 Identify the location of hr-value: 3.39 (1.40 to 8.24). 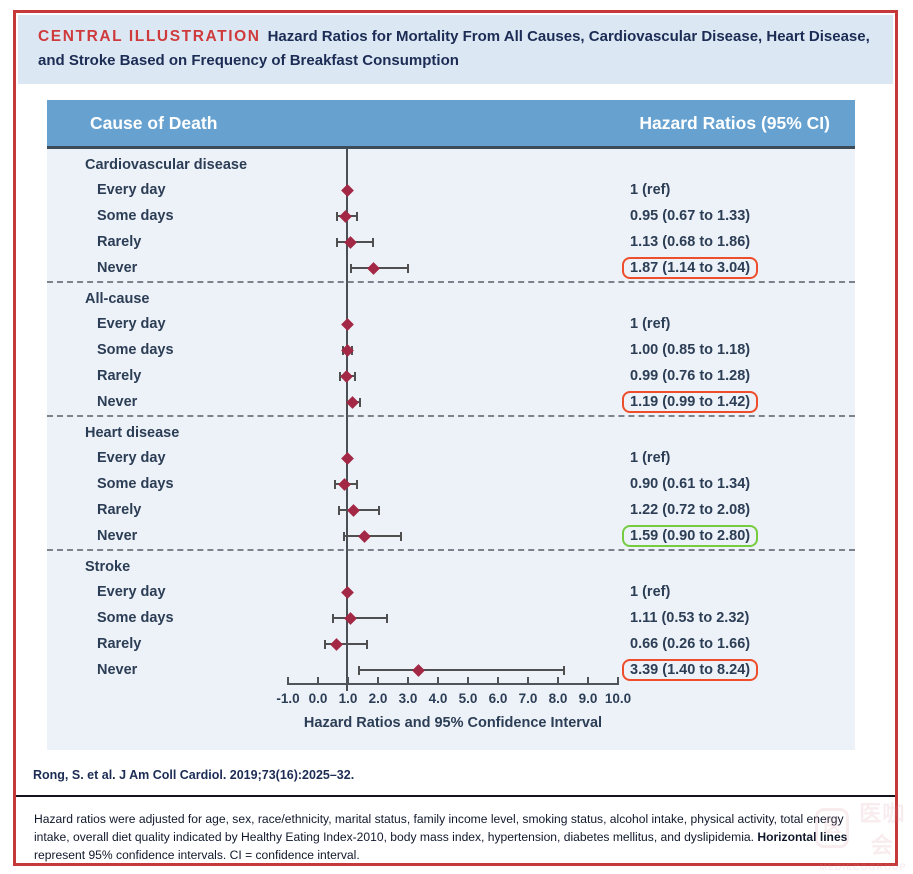
(690, 670).